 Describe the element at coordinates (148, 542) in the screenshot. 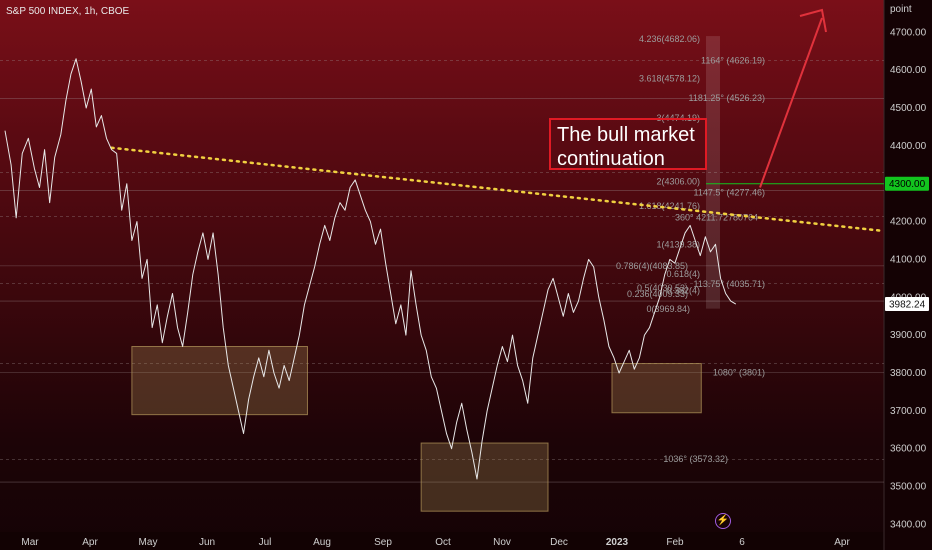

I see `x-tick-label: May` at that location.